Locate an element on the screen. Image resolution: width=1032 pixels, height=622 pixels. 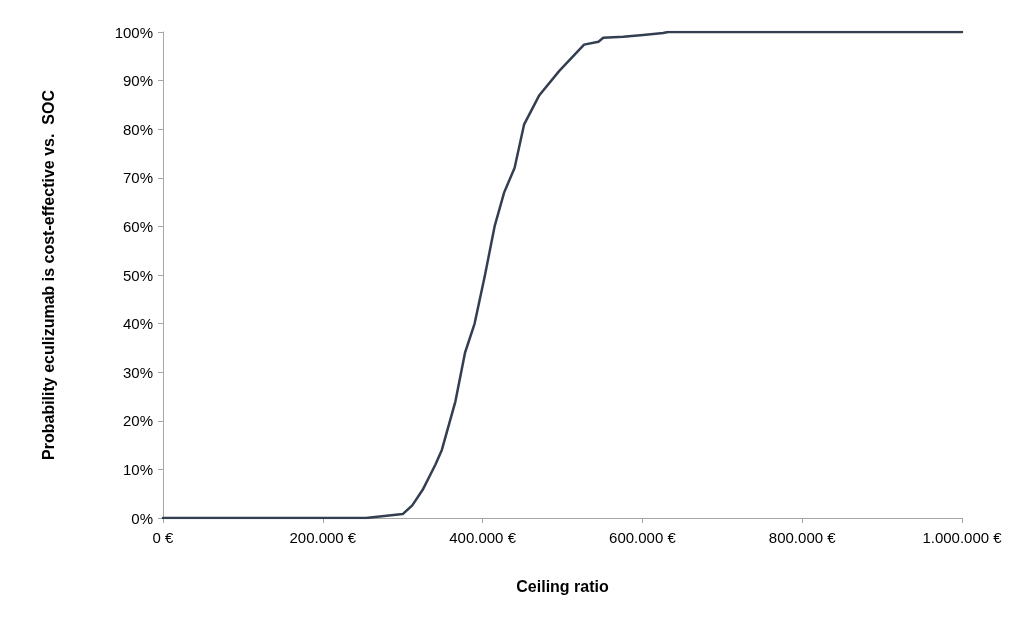
x-axis-title: Ceiling ratio is located at coordinates (562, 586).